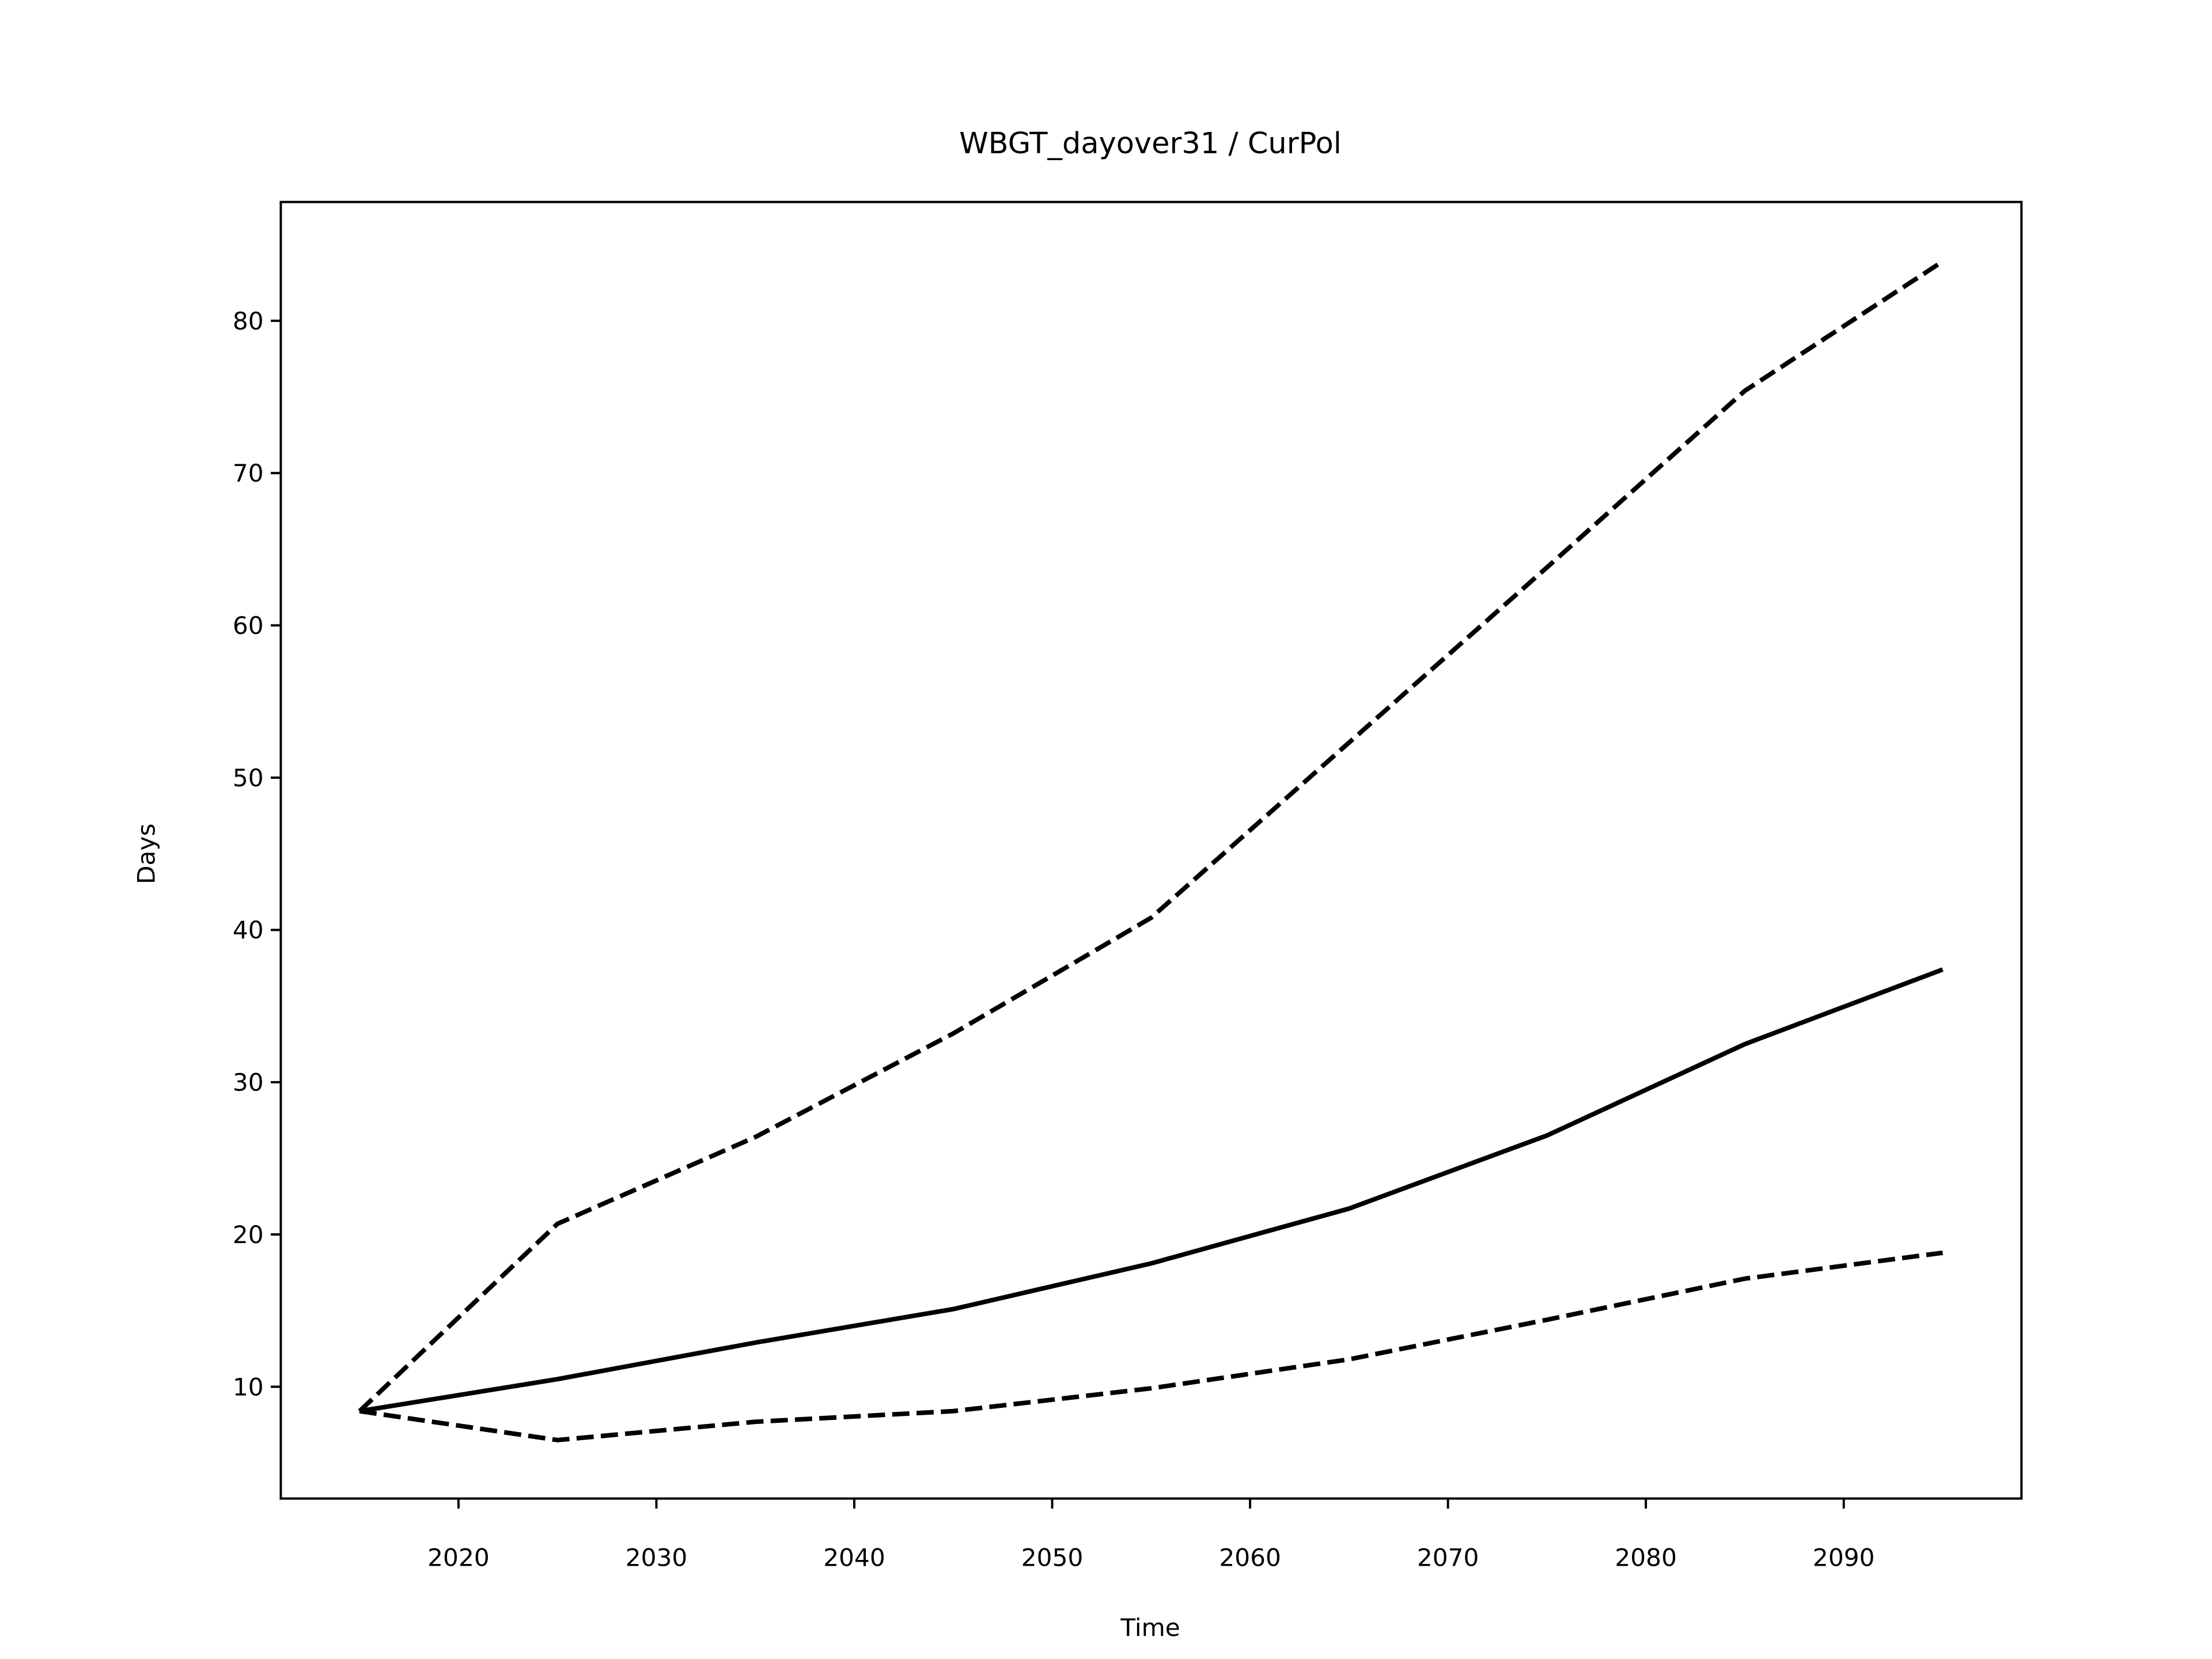  What do you see at coordinates (1448, 1557) in the screenshot?
I see `x-tick-label: 2070` at bounding box center [1448, 1557].